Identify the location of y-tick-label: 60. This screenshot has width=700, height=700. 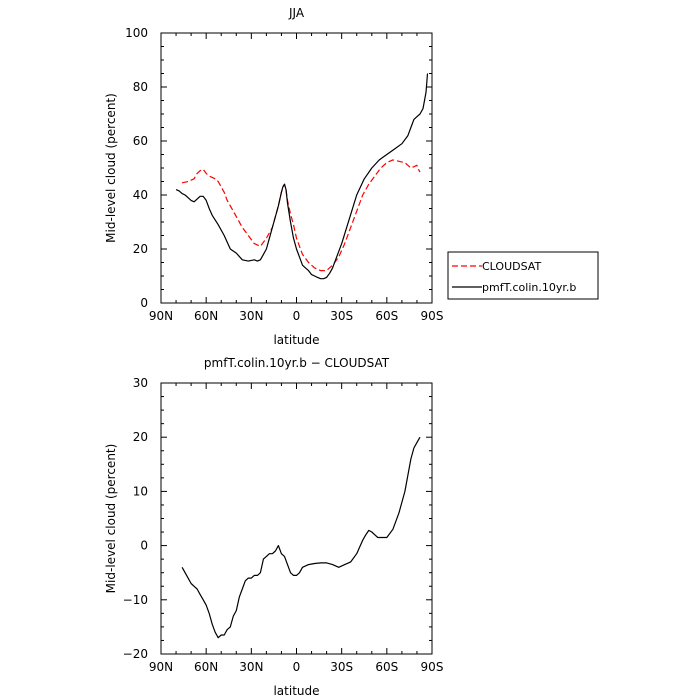
(140, 141).